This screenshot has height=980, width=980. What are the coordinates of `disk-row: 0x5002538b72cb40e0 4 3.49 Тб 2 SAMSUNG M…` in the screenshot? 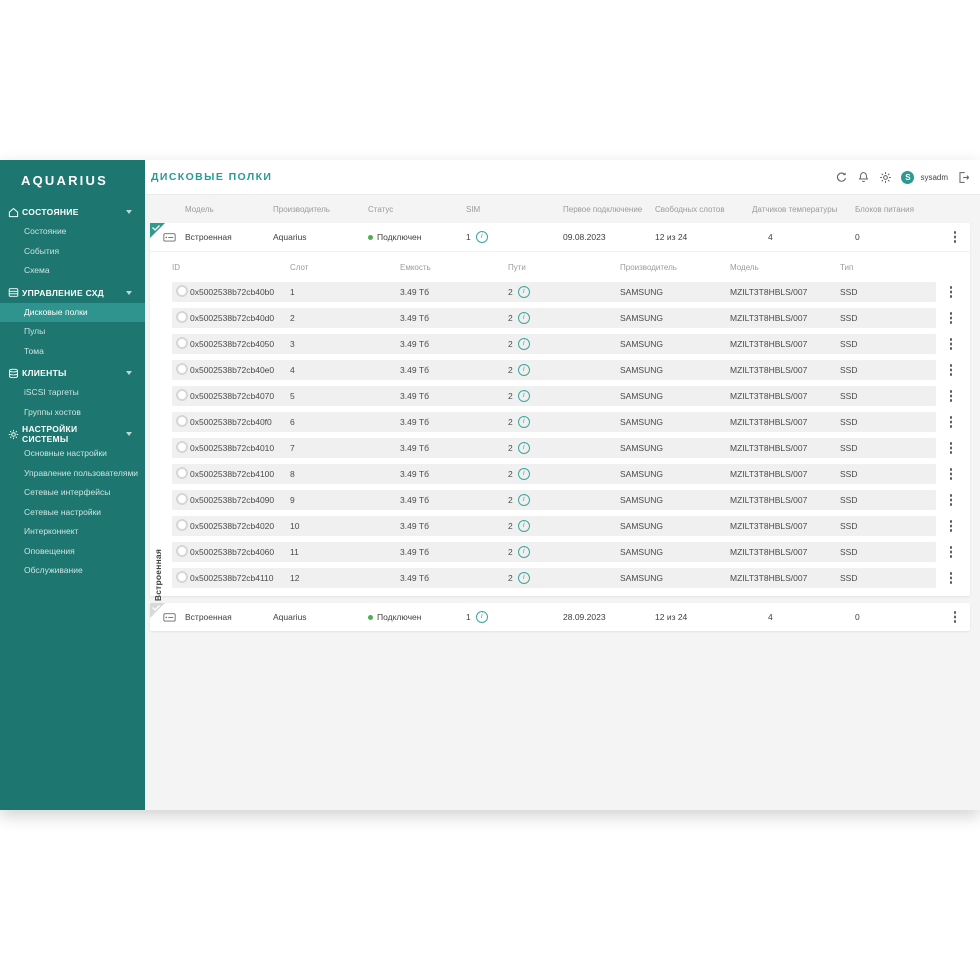 It's located at (560, 370).